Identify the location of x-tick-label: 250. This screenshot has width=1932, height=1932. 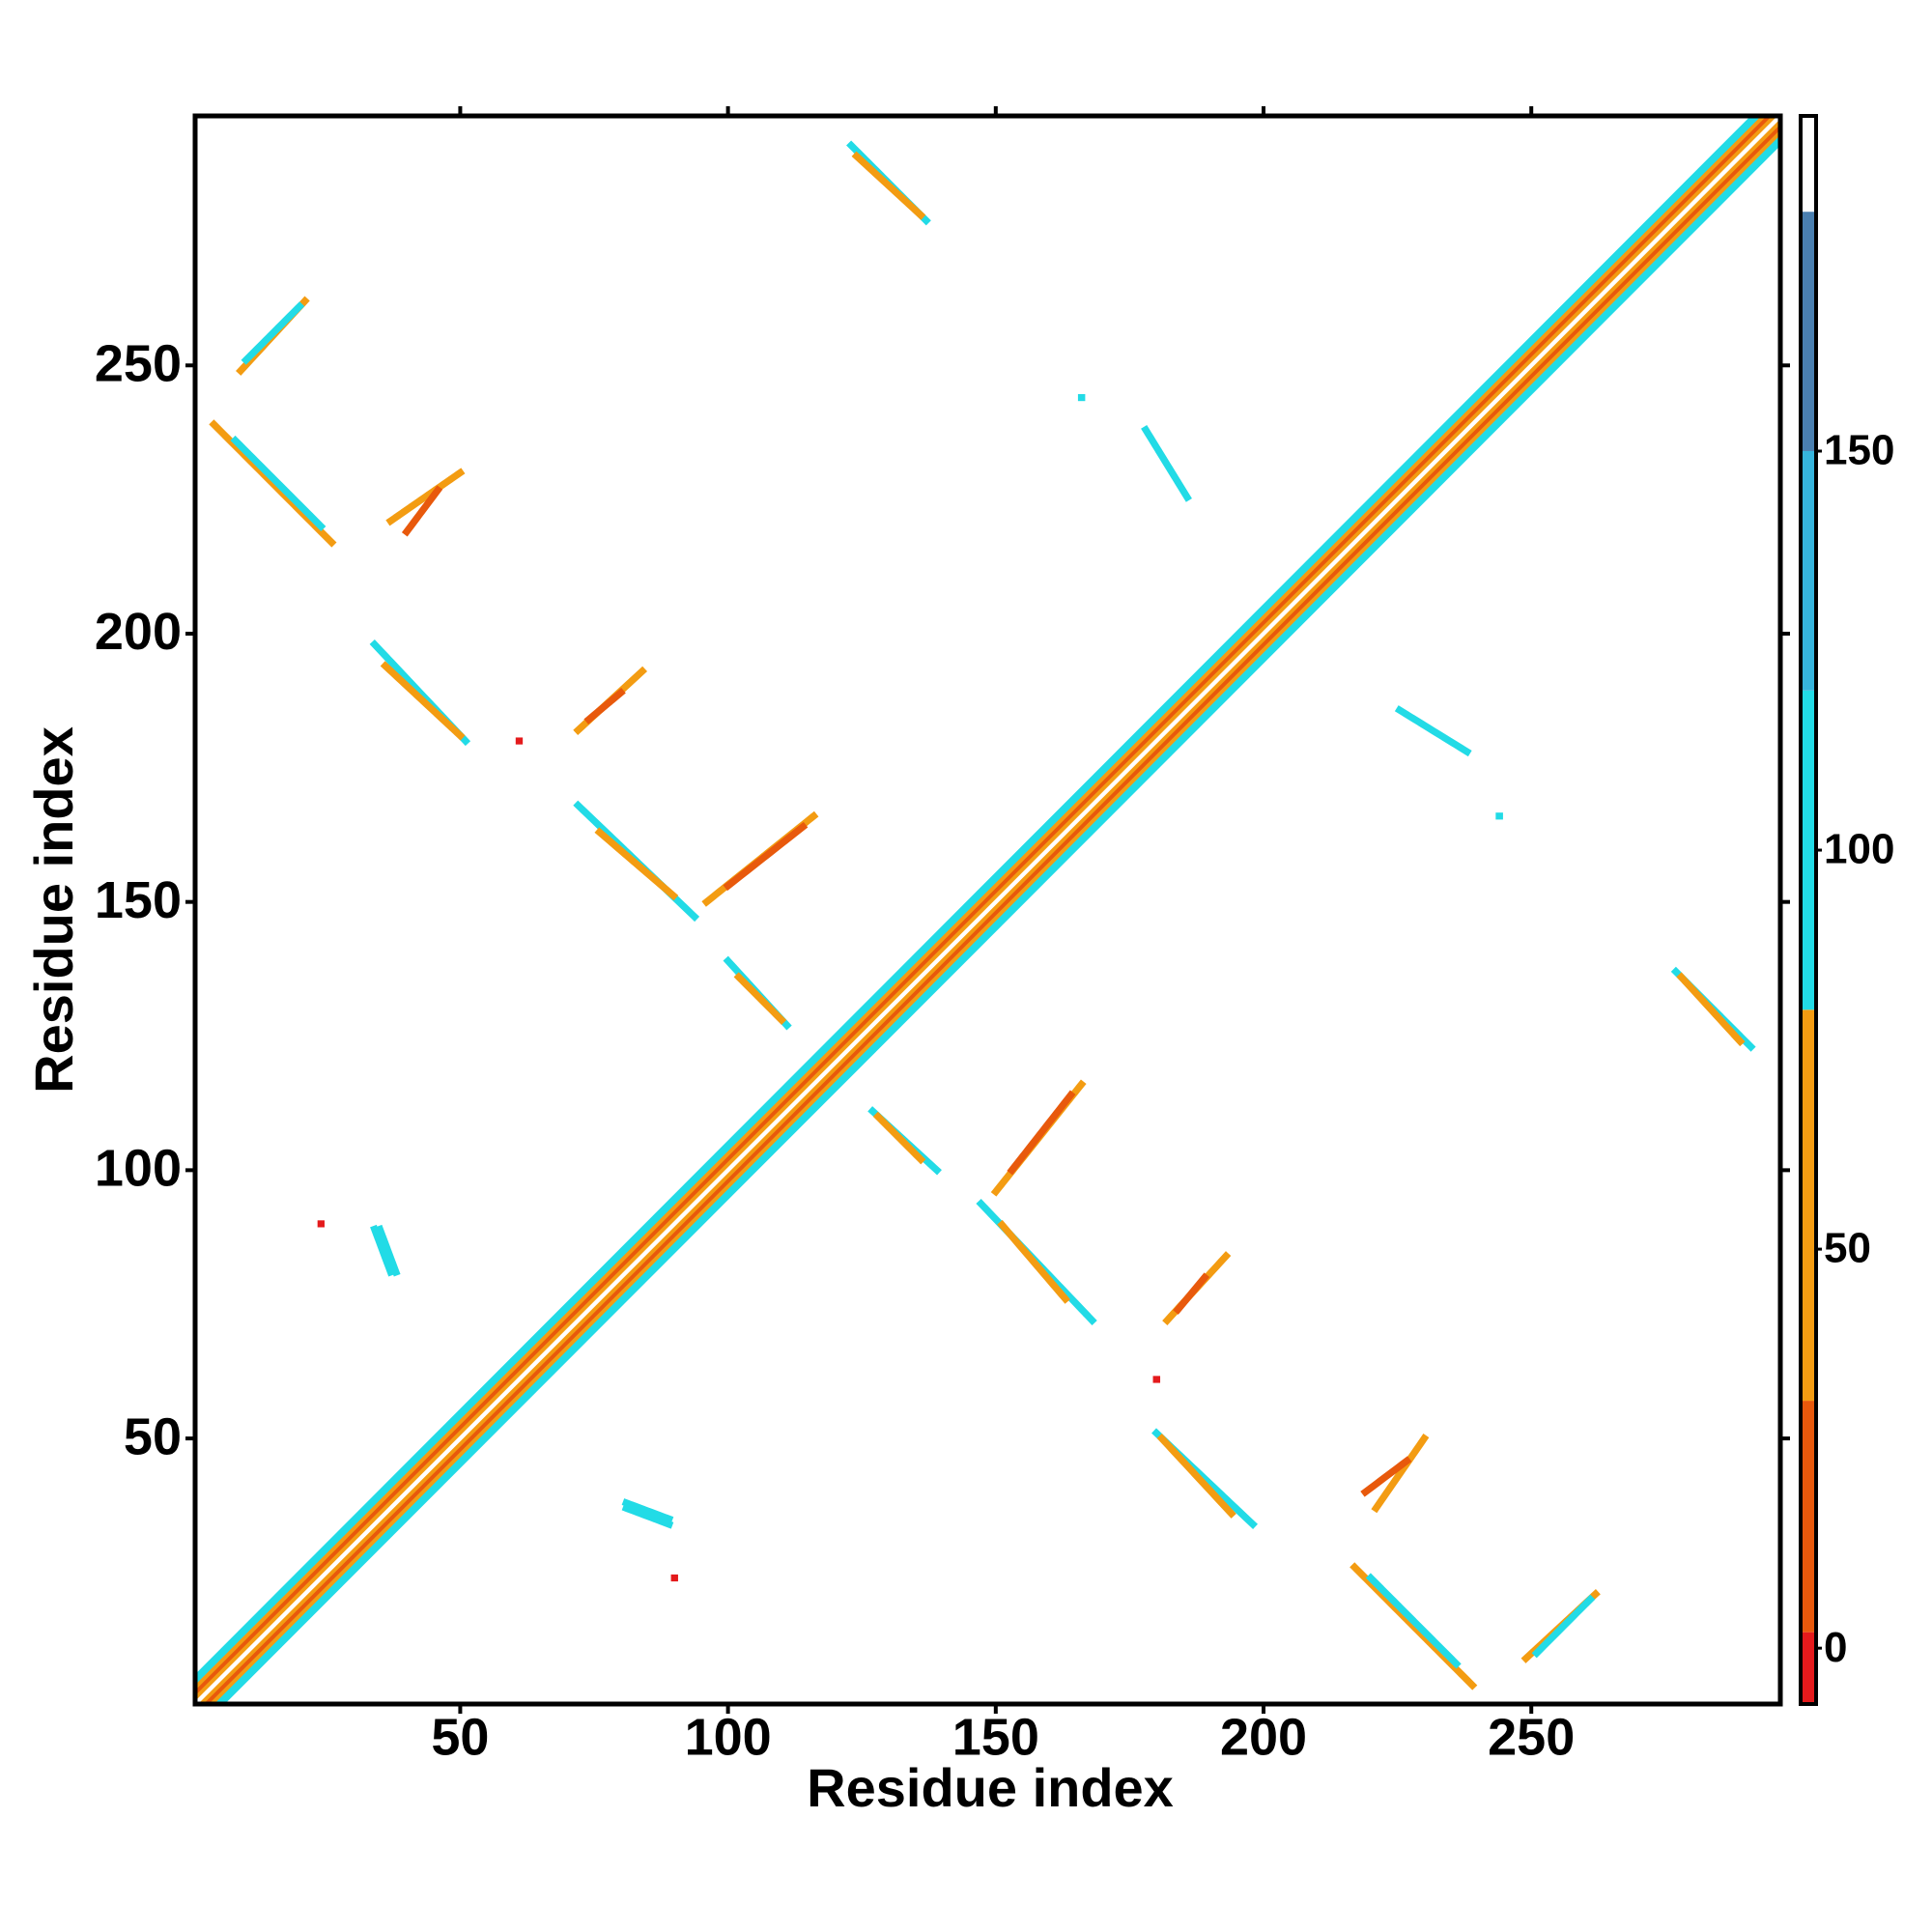
(1531, 1737).